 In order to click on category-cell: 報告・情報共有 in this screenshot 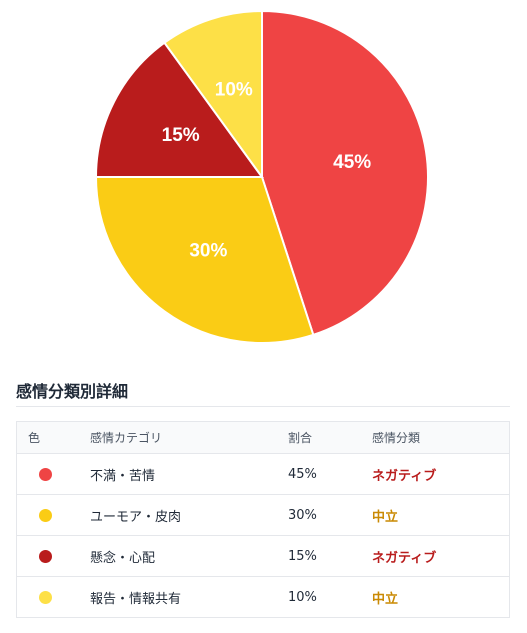, I will do `click(136, 599)`.